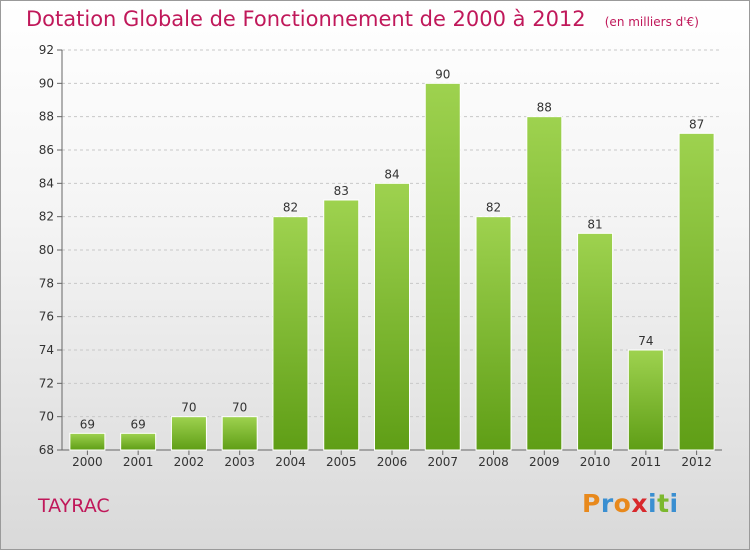  What do you see at coordinates (493, 333) in the screenshot?
I see `bar-2008` at bounding box center [493, 333].